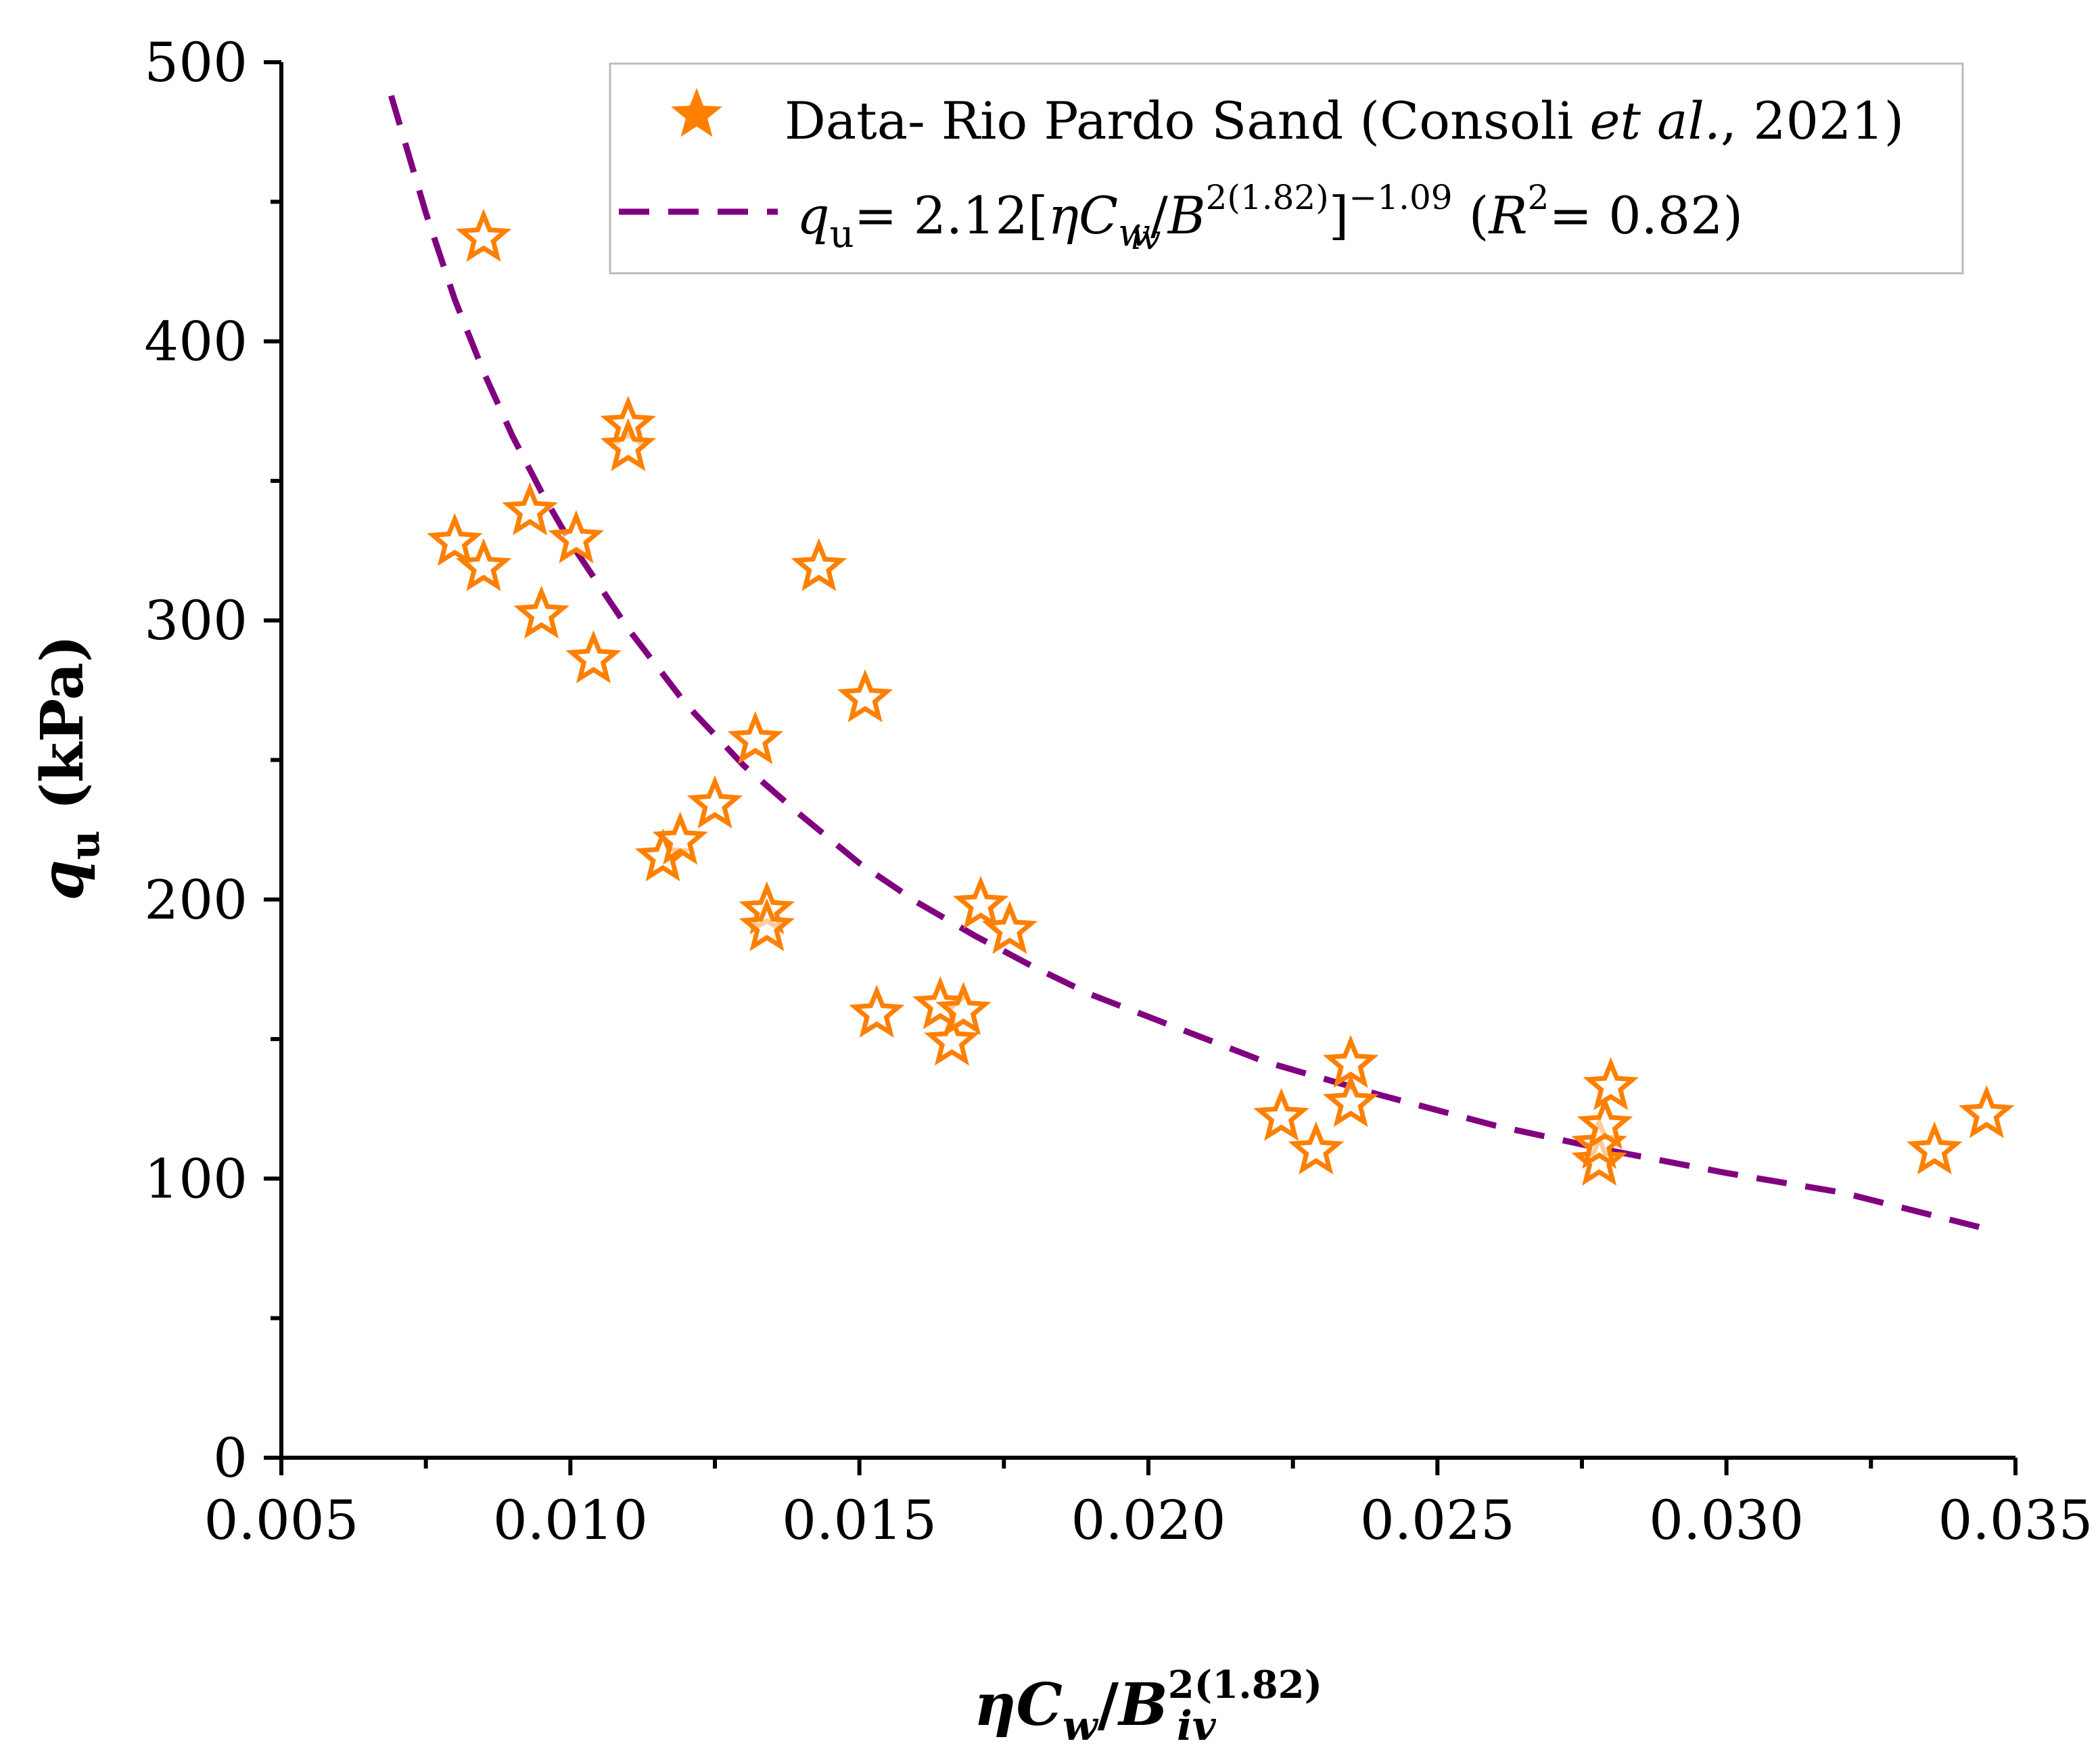  I want to click on legend-fit-r: R, so click(1507, 215).